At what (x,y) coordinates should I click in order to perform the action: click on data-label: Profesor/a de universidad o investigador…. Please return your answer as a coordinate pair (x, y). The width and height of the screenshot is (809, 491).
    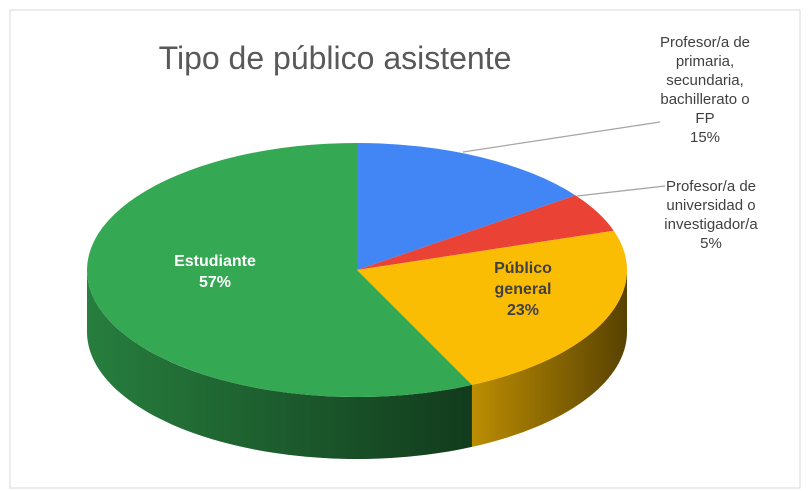
    Looking at the image, I should click on (711, 215).